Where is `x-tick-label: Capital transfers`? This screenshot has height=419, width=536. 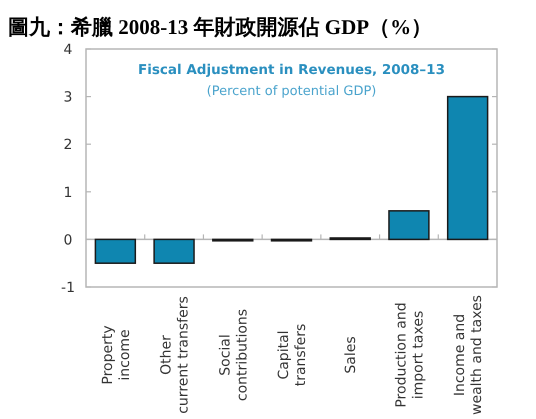
x-tick-label: Capital transfers is located at coordinates (292, 355).